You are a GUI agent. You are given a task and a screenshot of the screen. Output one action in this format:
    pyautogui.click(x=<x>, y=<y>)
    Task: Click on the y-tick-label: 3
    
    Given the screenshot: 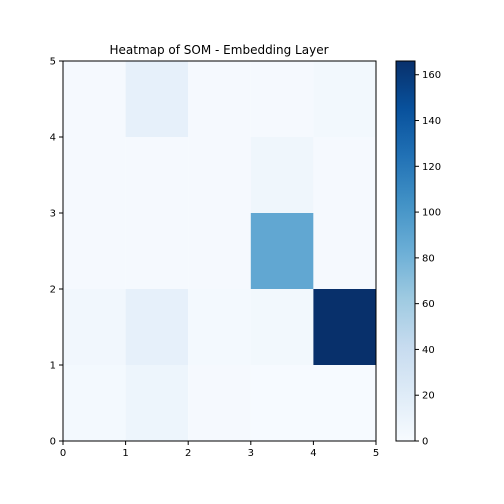 What is the action you would take?
    pyautogui.click(x=53, y=214)
    